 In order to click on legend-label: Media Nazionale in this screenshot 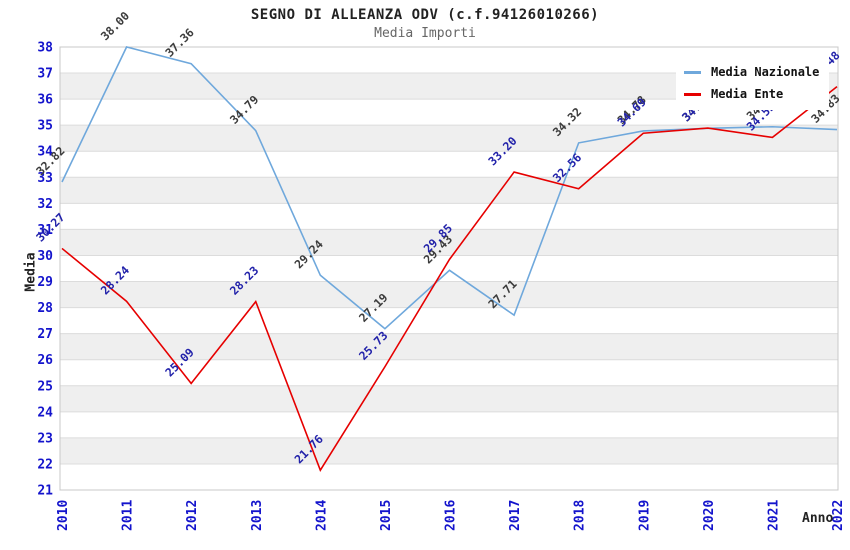, I will do `click(765, 72)`.